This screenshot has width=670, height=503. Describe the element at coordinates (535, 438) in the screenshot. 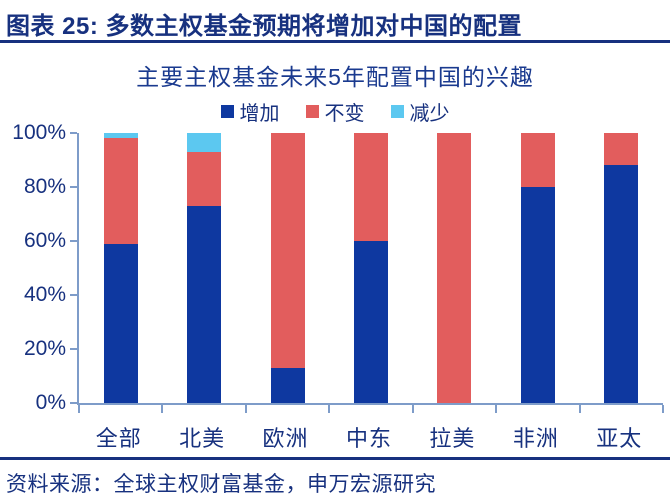

I see `x-axis-label-非洲: 非洲` at that location.